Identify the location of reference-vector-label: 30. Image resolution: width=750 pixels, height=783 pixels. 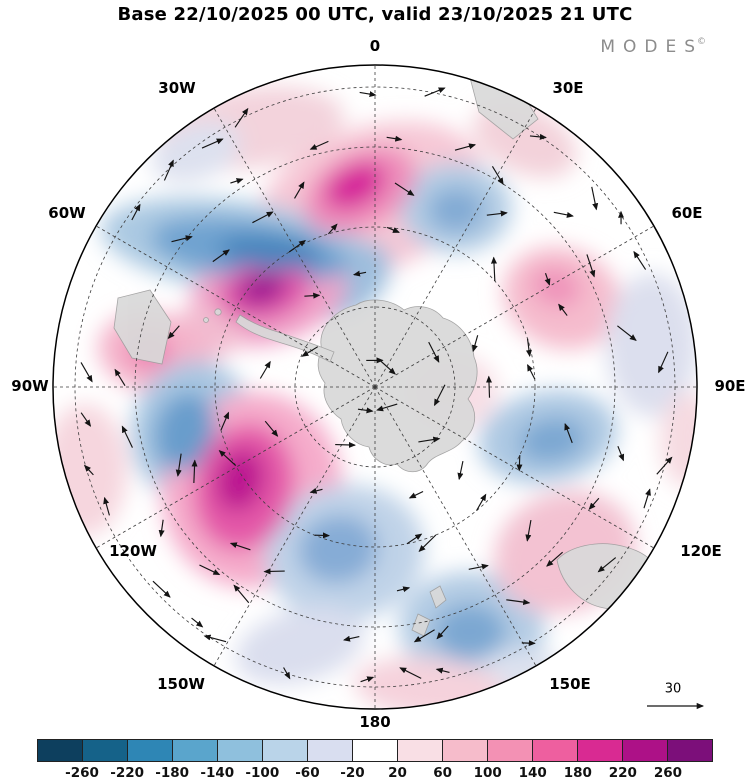
(673, 689).